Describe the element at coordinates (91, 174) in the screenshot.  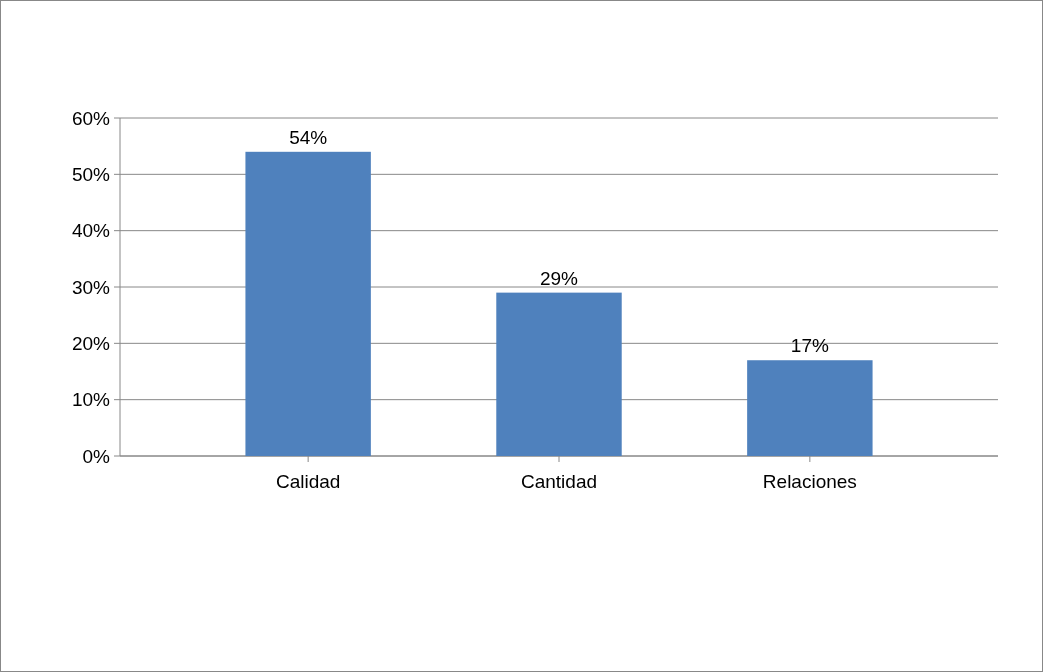
I see `y-tick-label: 50%` at that location.